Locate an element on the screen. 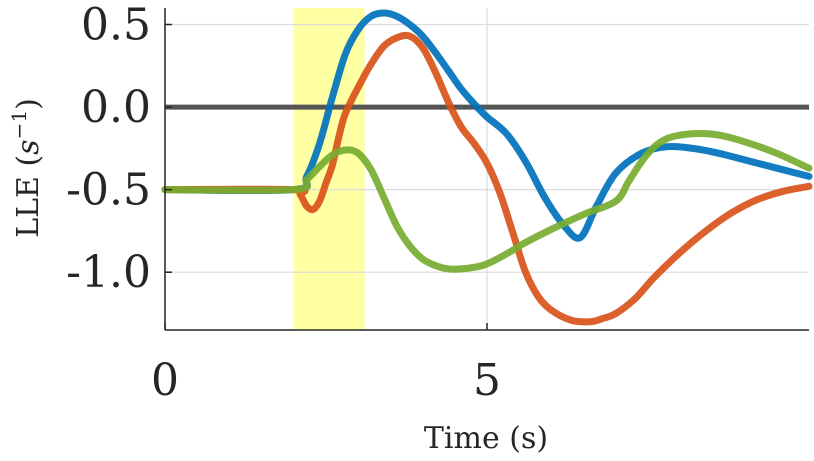  y-tick-label: -0.5 is located at coordinates (108, 190).